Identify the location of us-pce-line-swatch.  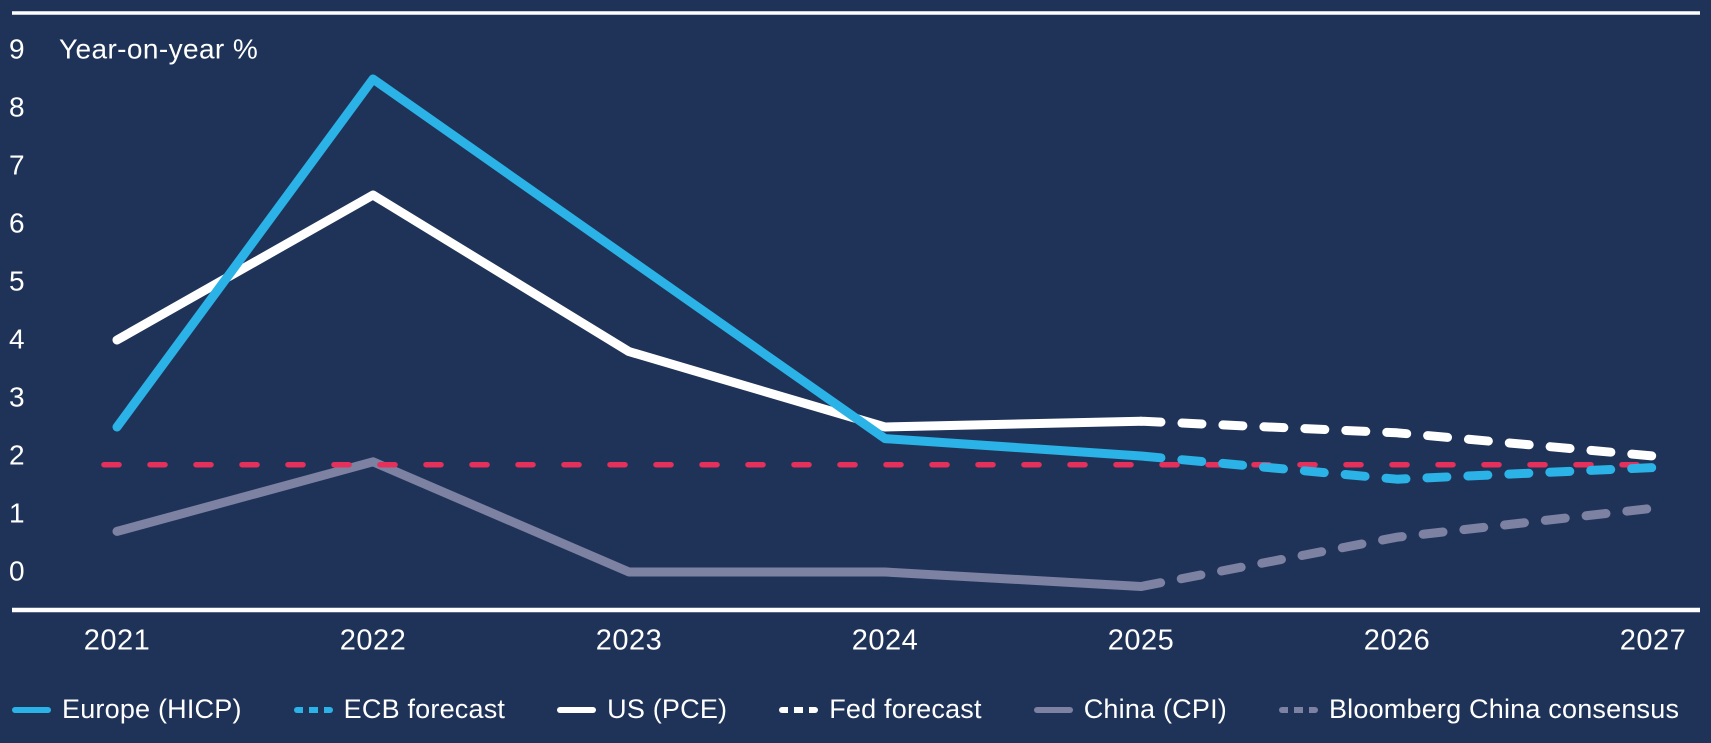
(577, 709).